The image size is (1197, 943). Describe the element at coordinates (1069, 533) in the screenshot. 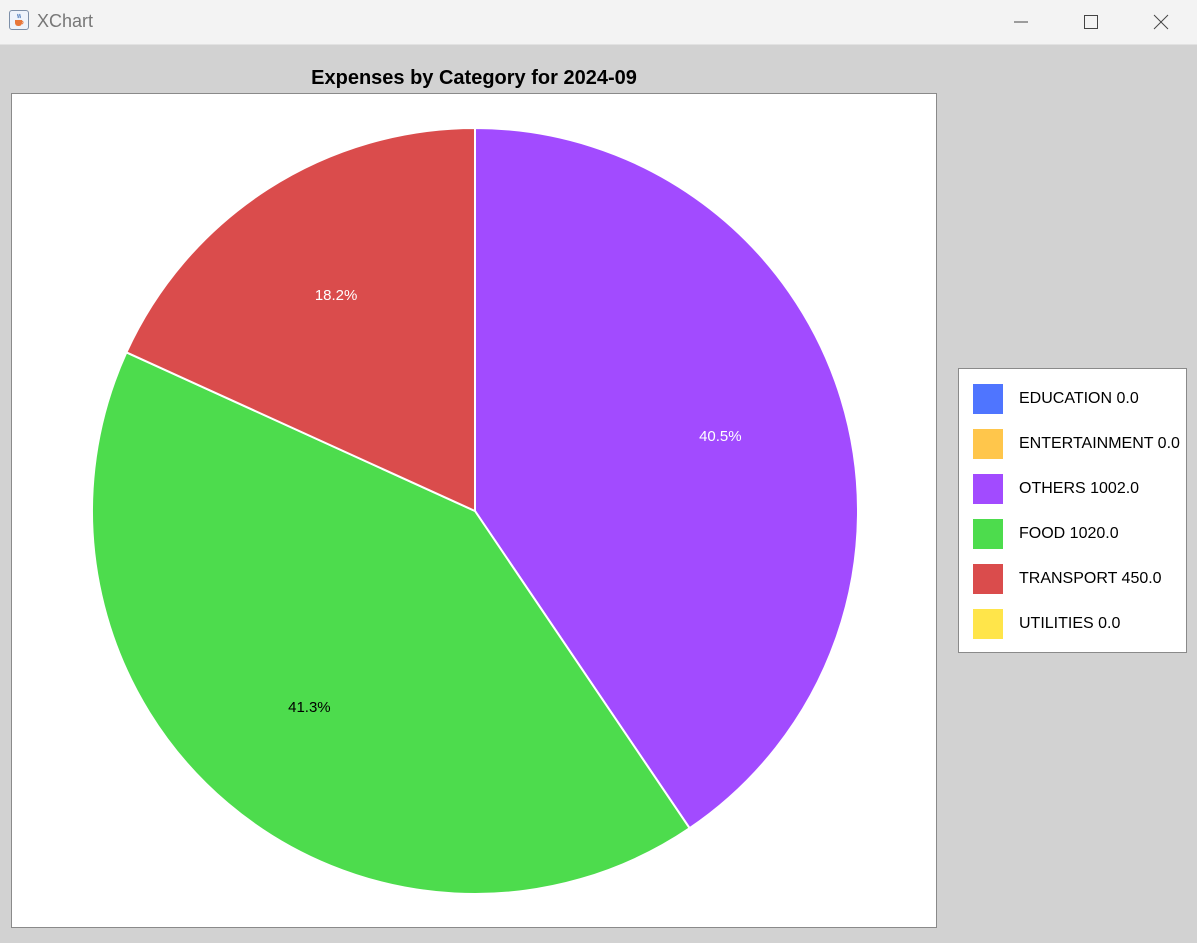

I see `legend-label: FOOD 1020.0` at that location.